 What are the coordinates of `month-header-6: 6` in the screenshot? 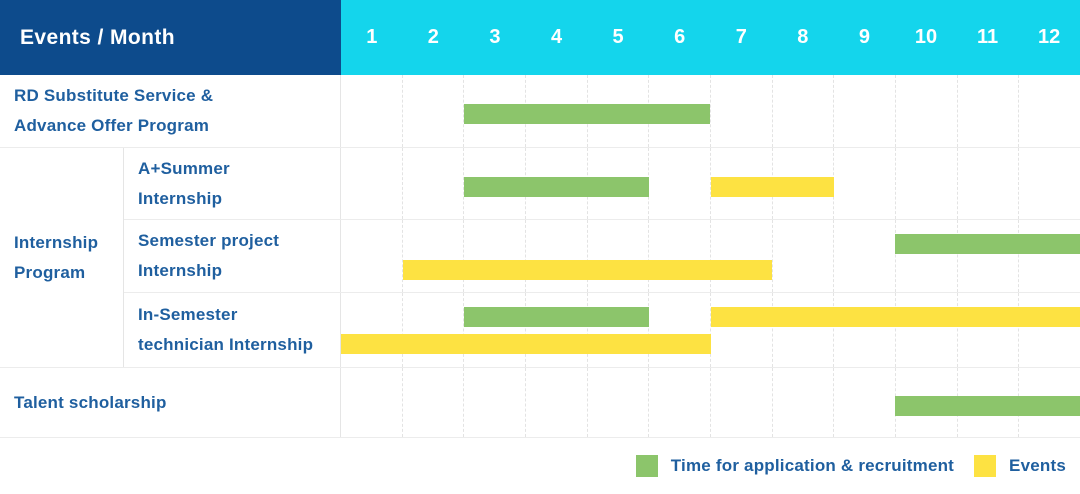 It's located at (680, 37).